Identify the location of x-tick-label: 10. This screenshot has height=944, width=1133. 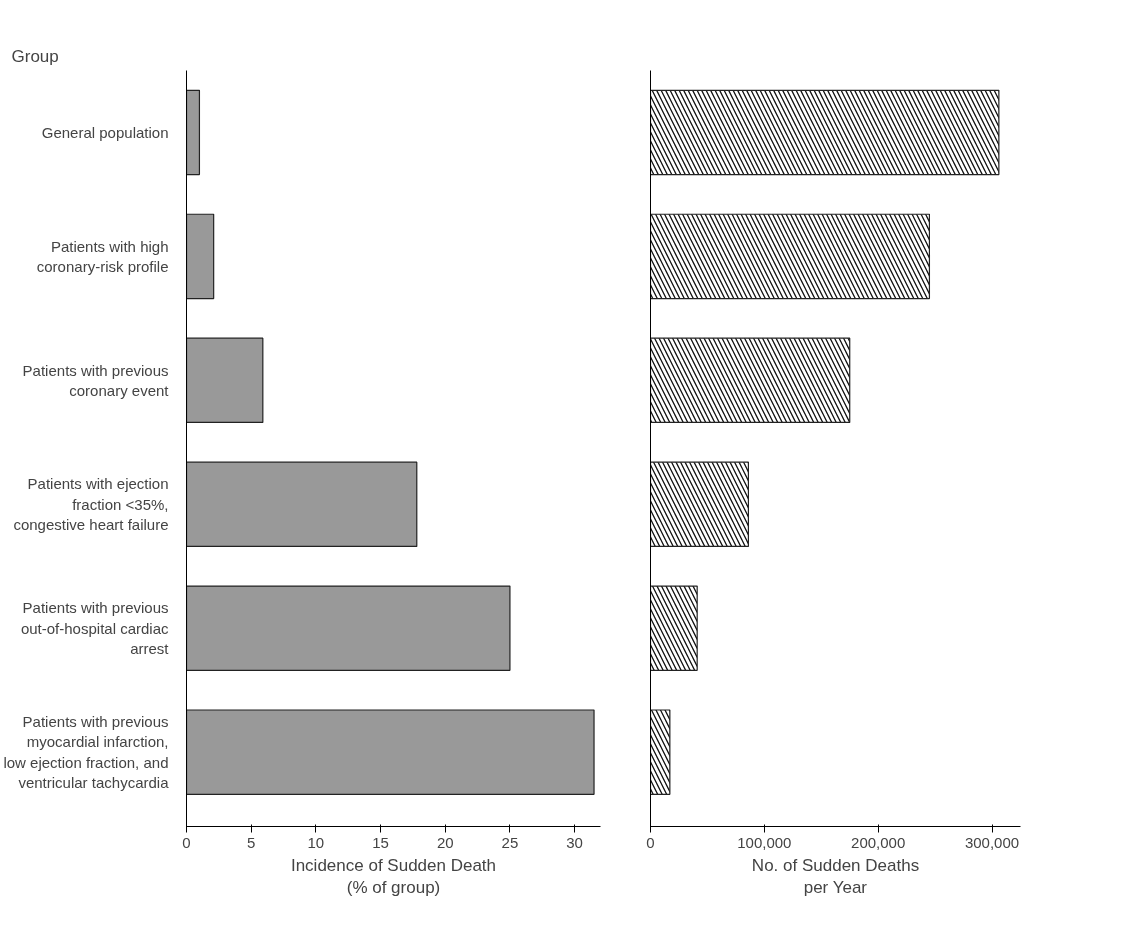
(316, 842).